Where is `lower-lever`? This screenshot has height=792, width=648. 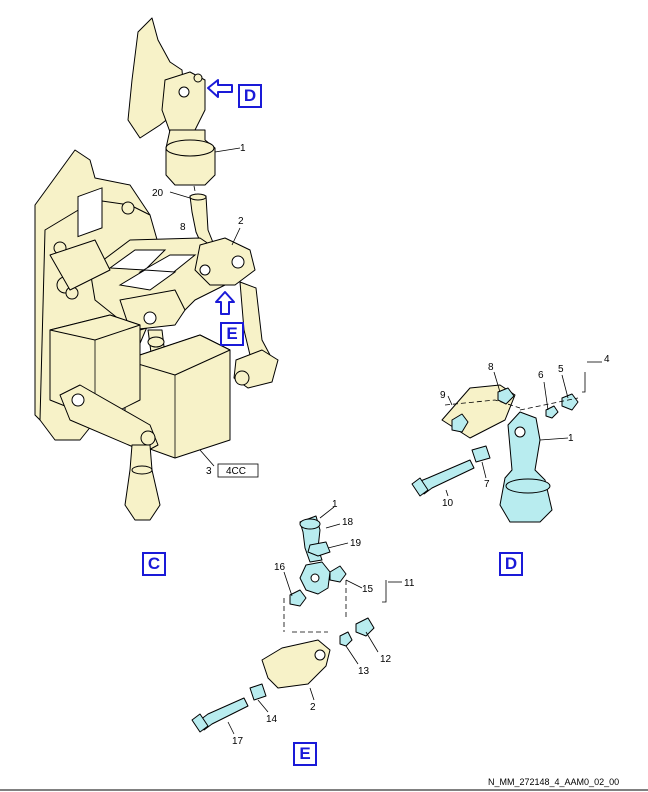
lower-lever is located at coordinates (109, 418).